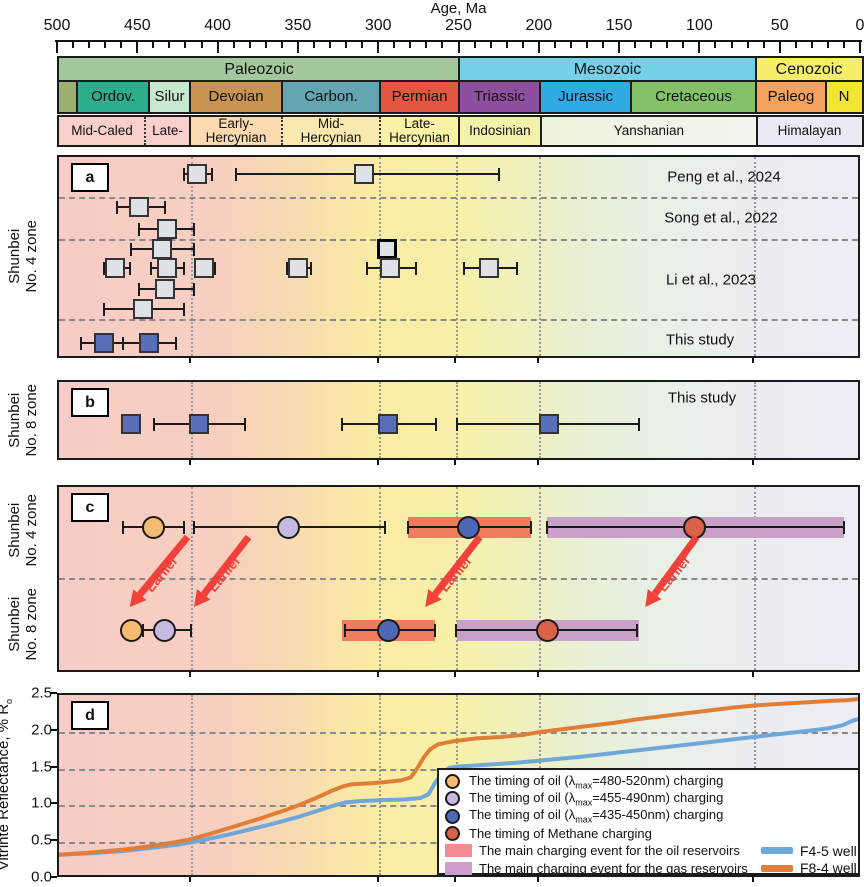 The width and height of the screenshot is (864, 887). I want to click on group-label: This study, so click(702, 398).